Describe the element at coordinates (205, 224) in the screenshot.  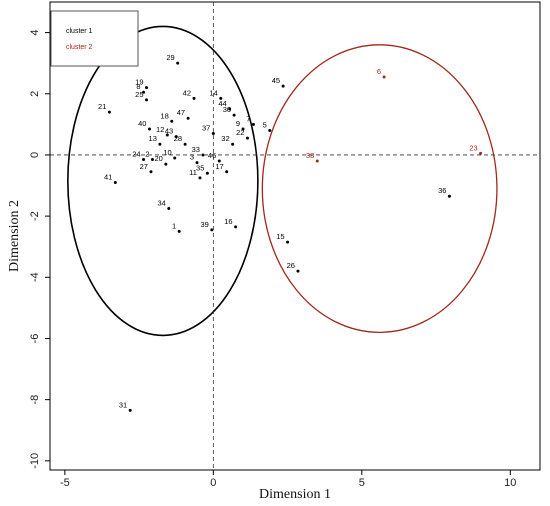
I see `point-label-39: 39` at that location.